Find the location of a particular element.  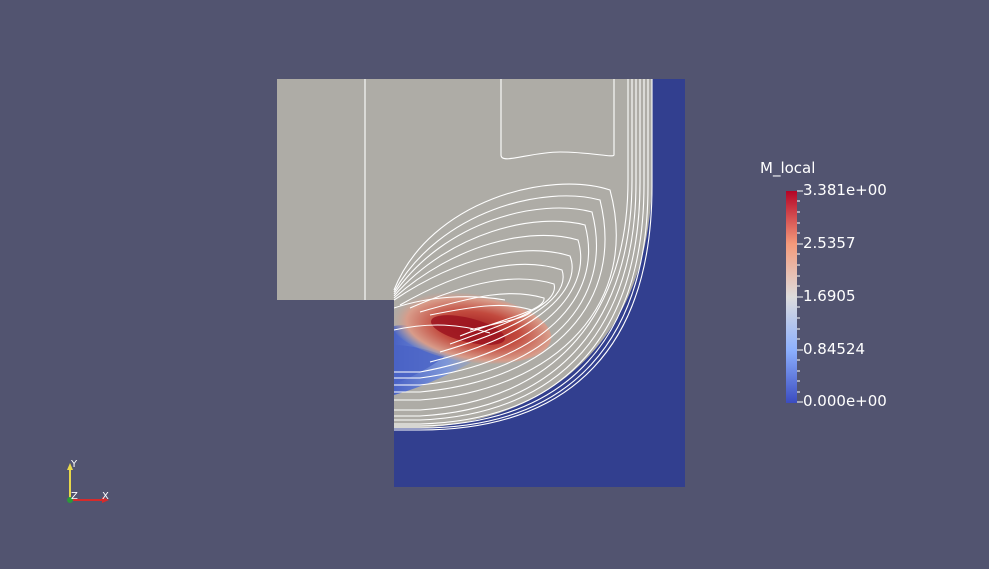

colorbar-ticks is located at coordinates (800, 296).